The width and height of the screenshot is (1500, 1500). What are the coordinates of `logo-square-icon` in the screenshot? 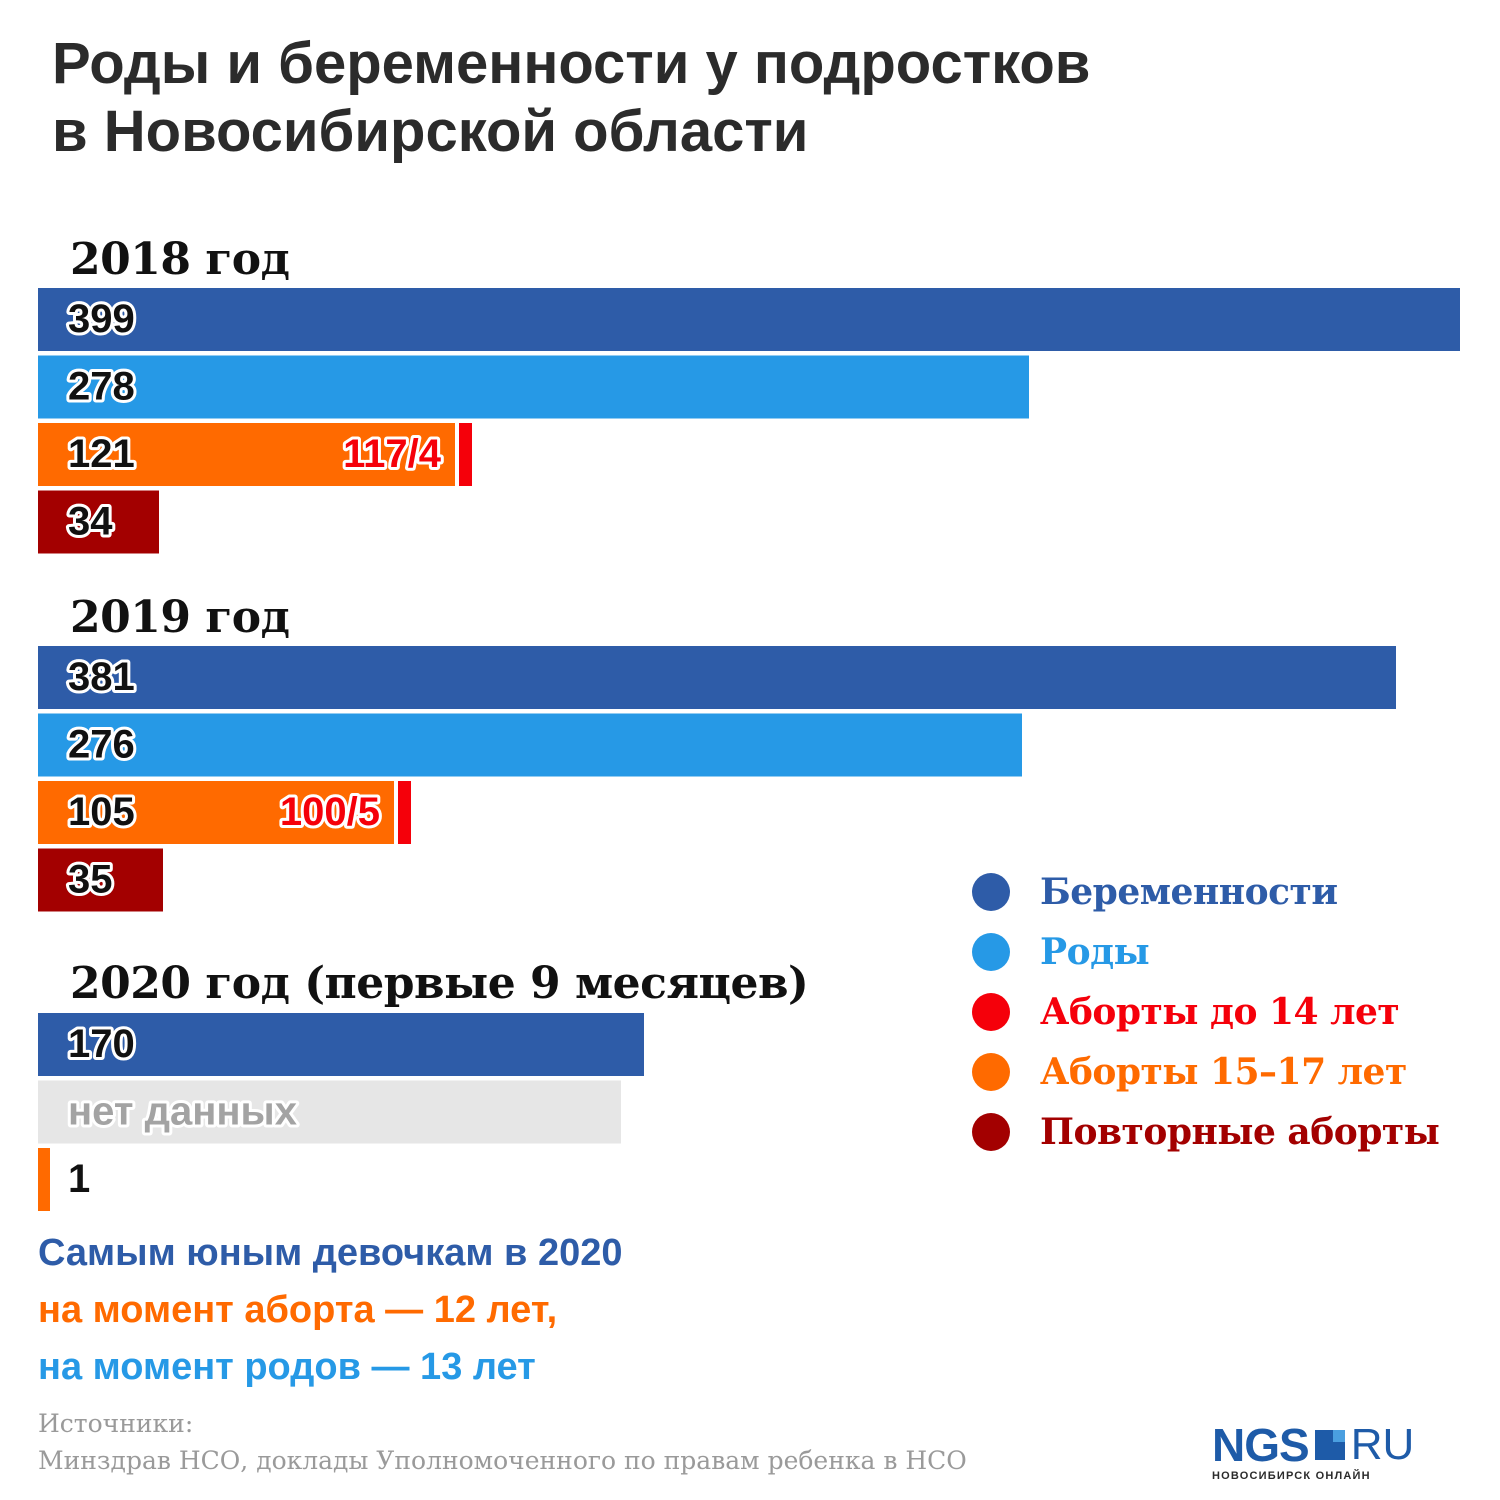 It's located at (1329, 1445).